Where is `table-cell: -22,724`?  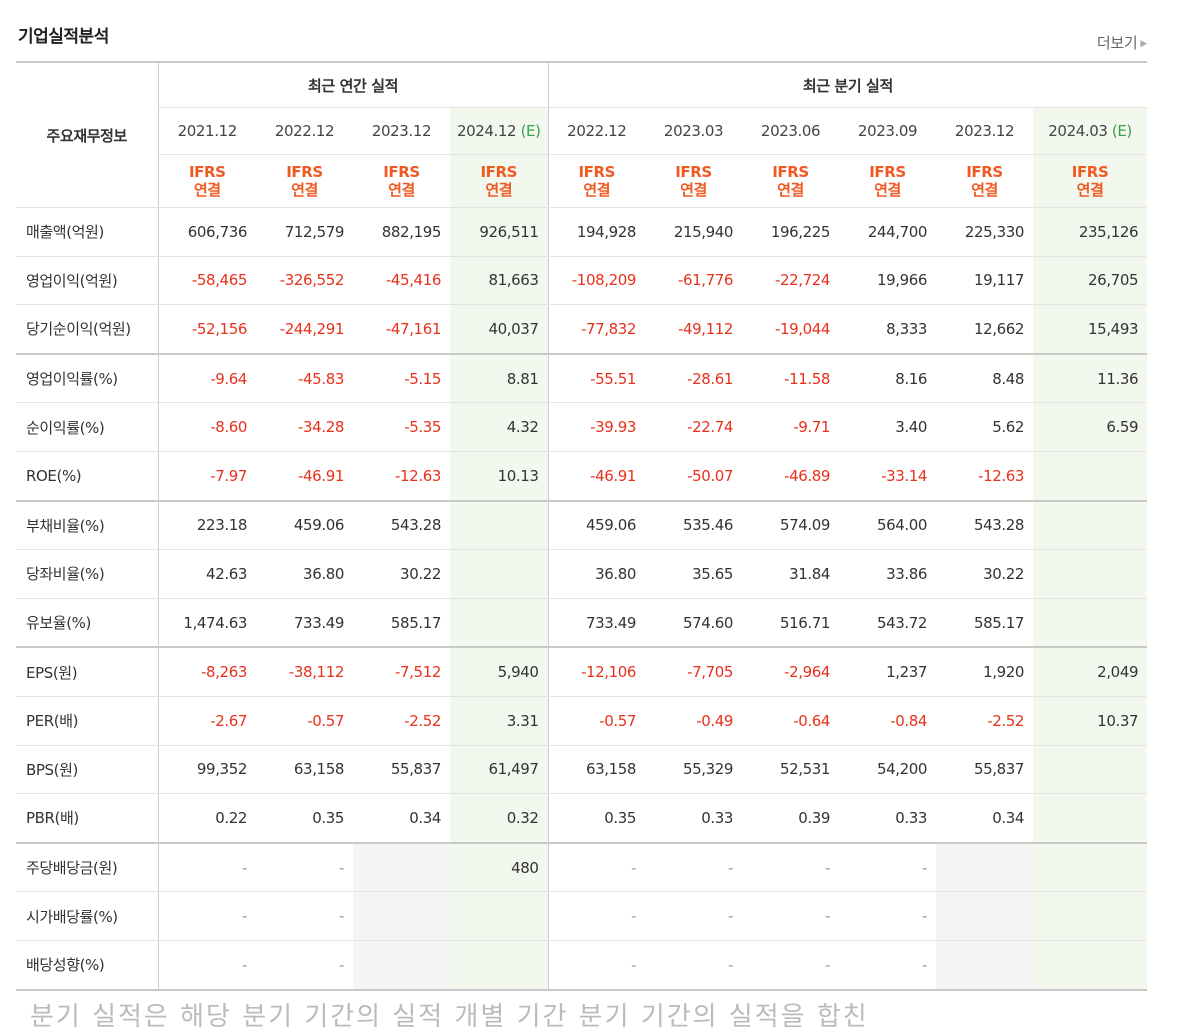 table-cell: -22,724 is located at coordinates (791, 281).